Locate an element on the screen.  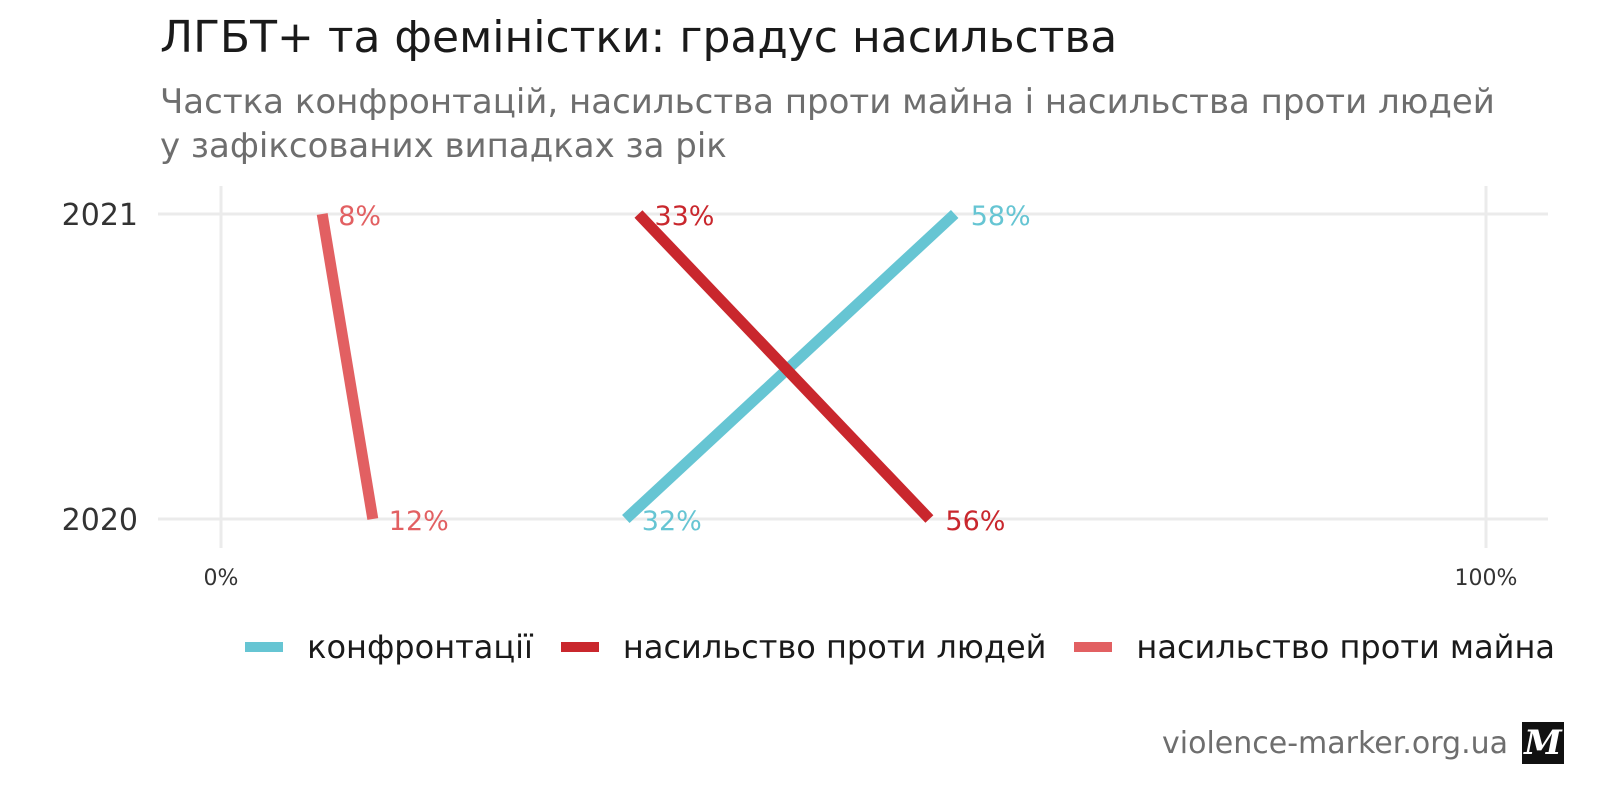
legend-item-0: конфронтації is located at coordinates (389, 647).